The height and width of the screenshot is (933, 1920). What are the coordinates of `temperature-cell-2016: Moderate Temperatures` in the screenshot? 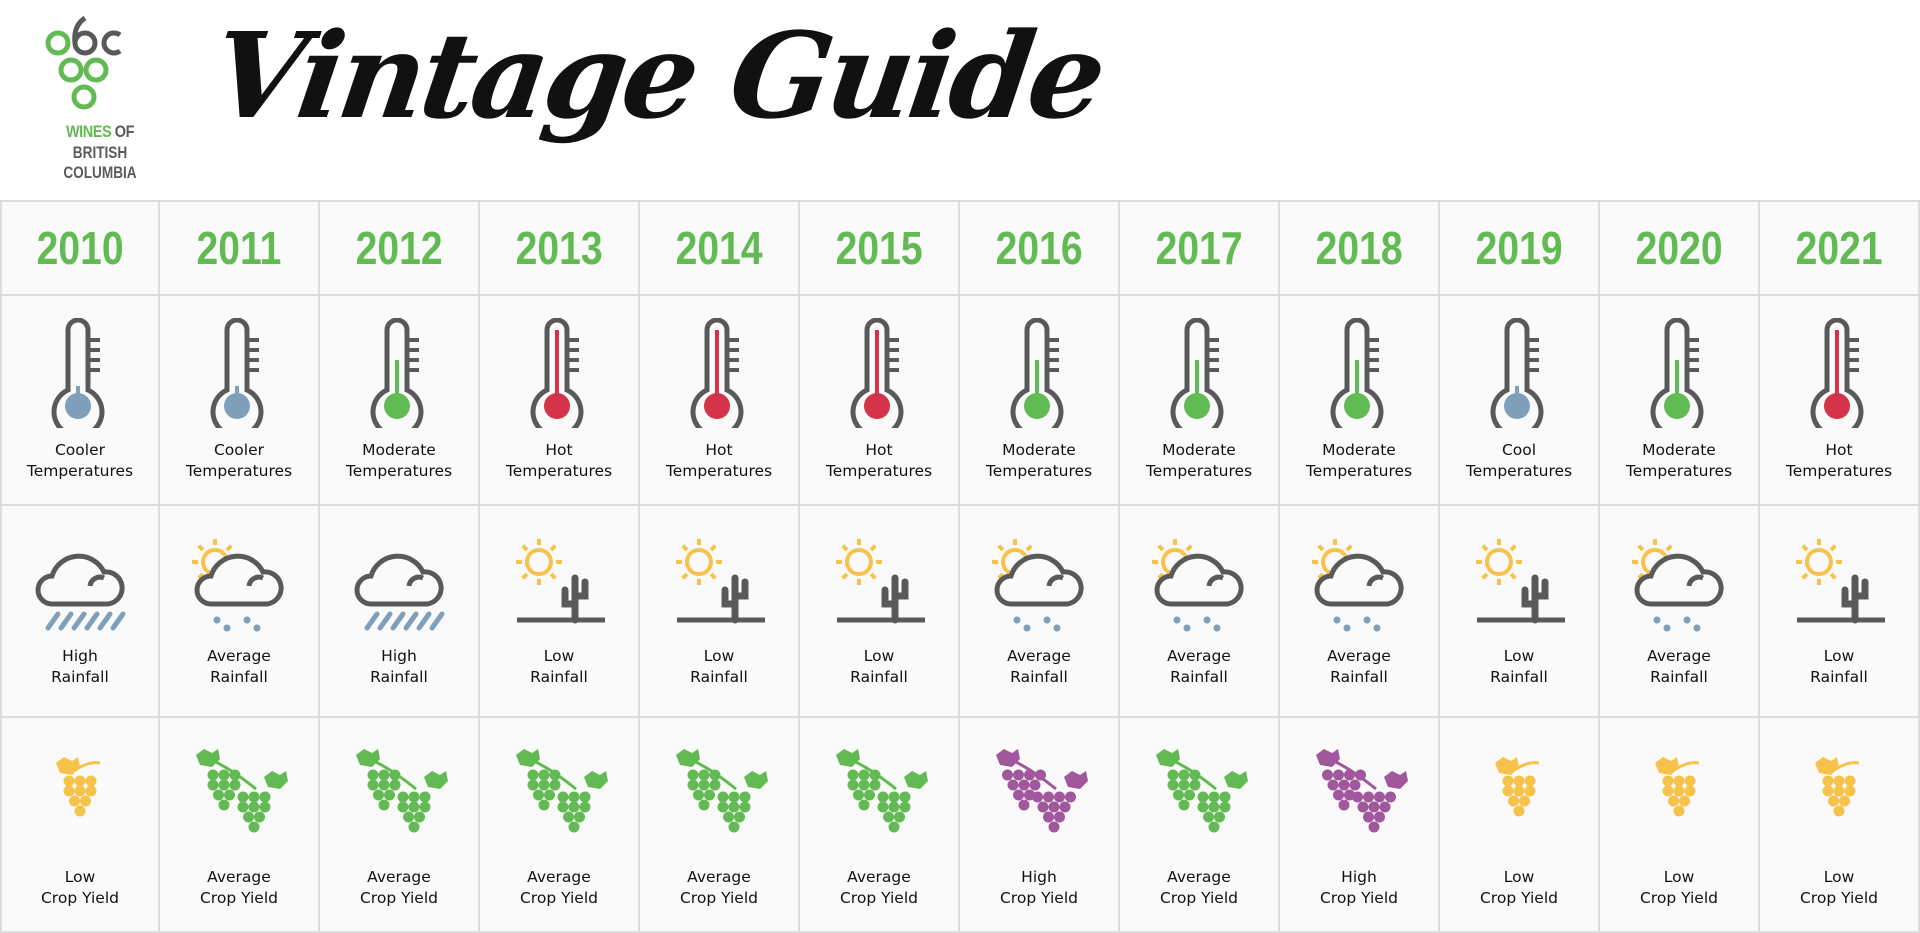 It's located at (1040, 401).